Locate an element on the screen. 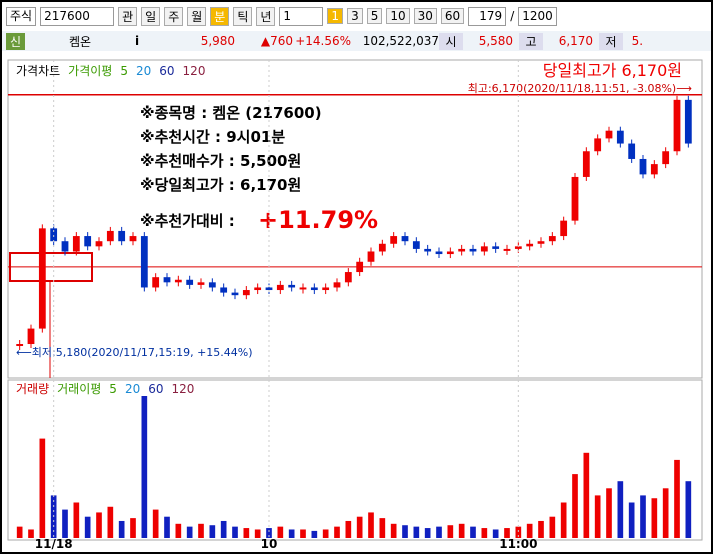 Image resolution: width=713 pixels, height=554 pixels. total-input: 1200 is located at coordinates (537, 16).